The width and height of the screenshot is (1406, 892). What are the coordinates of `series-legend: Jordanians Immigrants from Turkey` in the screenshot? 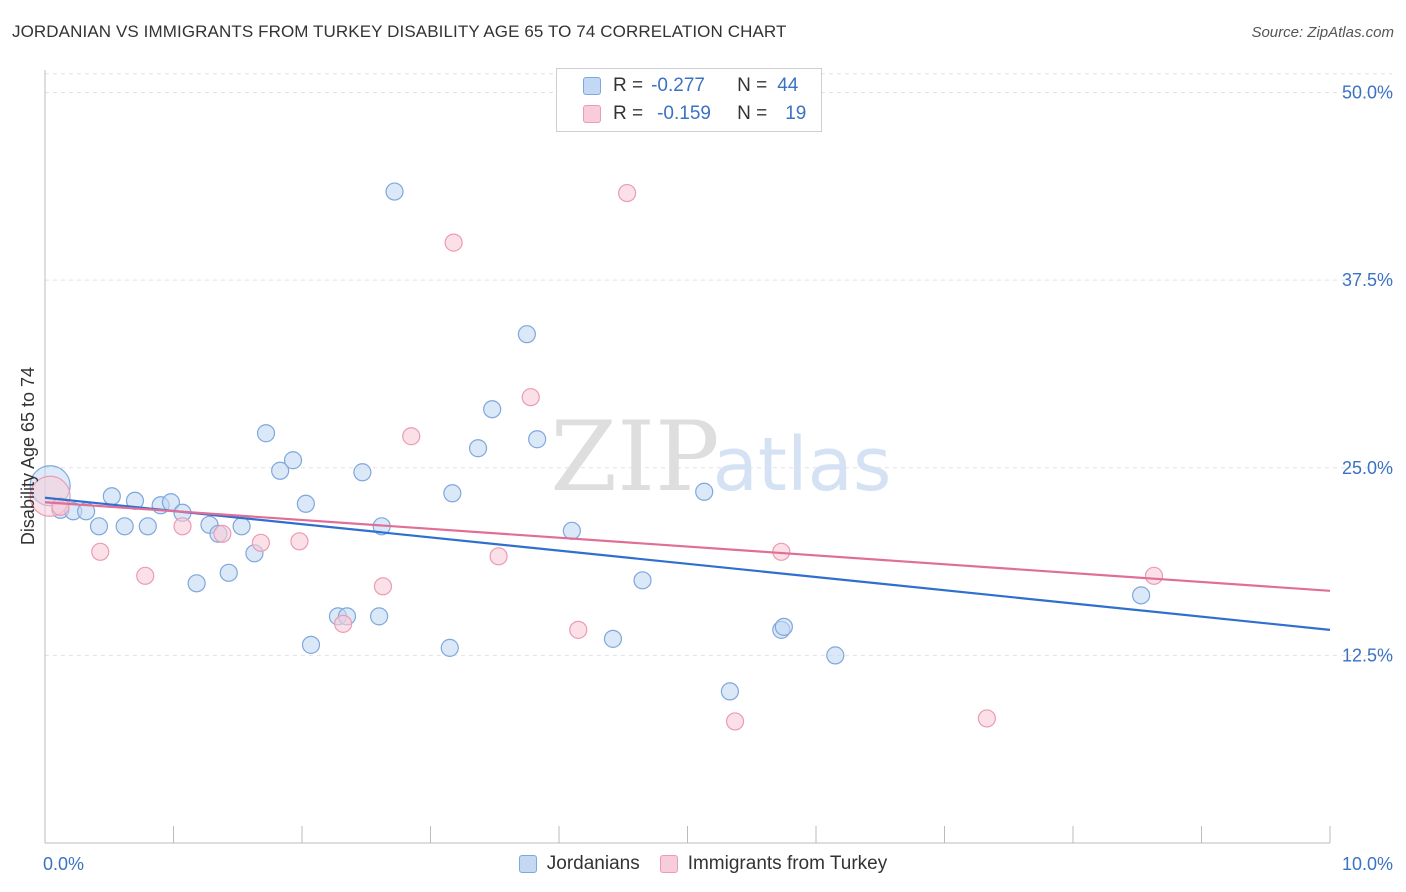 It's located at (703, 864).